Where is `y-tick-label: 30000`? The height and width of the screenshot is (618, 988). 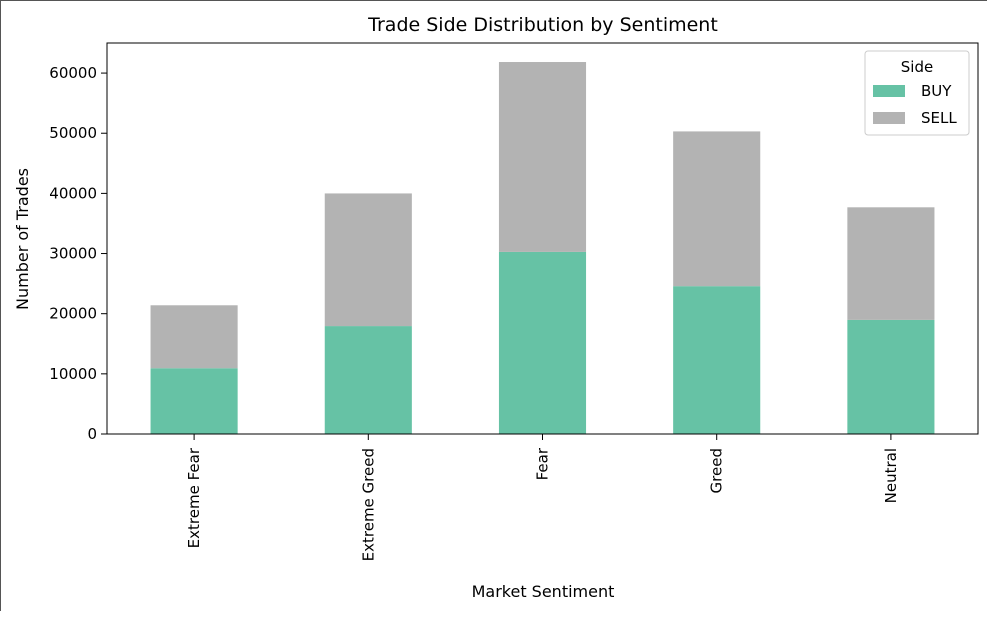
y-tick-label: 30000 is located at coordinates (73, 254).